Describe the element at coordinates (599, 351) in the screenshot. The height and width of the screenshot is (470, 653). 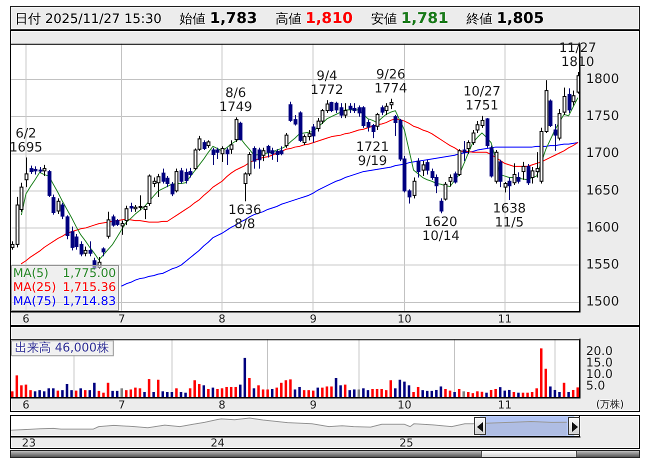
I see `y-tick-label: 20.0` at that location.